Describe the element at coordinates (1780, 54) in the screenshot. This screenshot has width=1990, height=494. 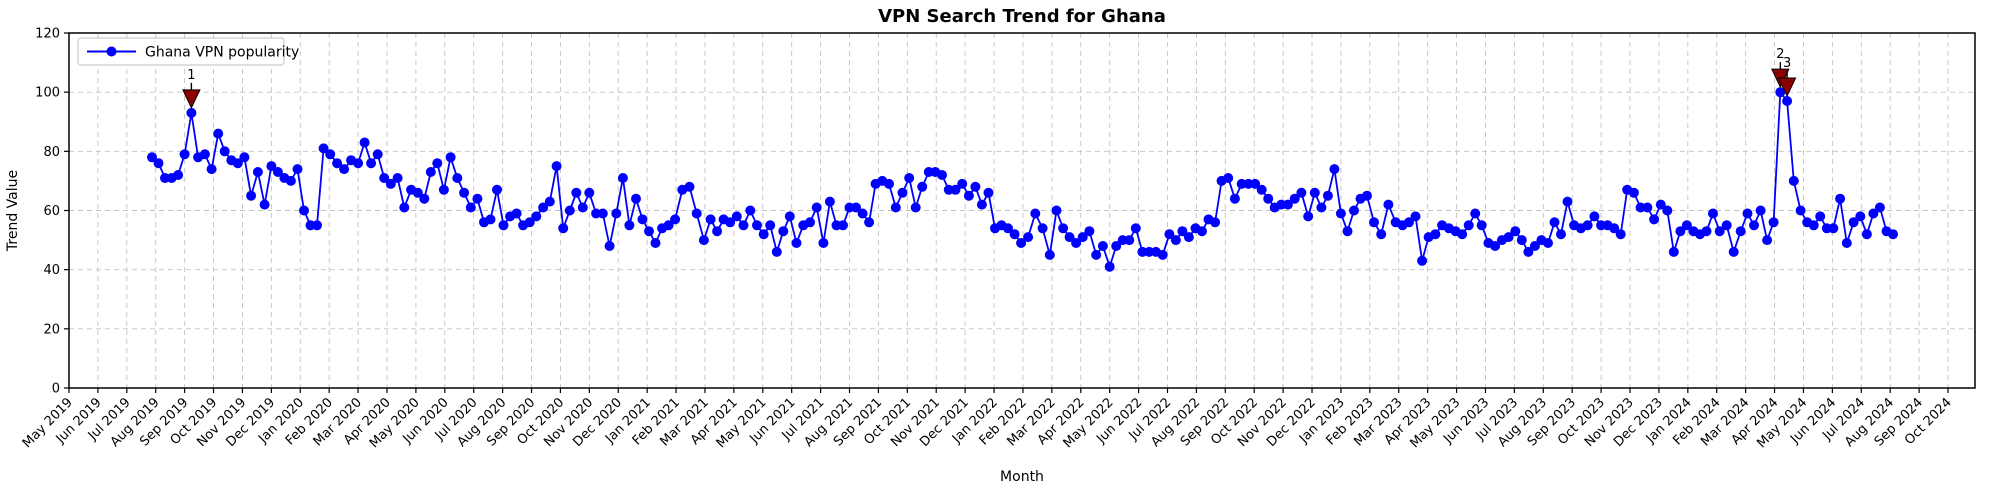
I see `annotation-label: 2` at that location.